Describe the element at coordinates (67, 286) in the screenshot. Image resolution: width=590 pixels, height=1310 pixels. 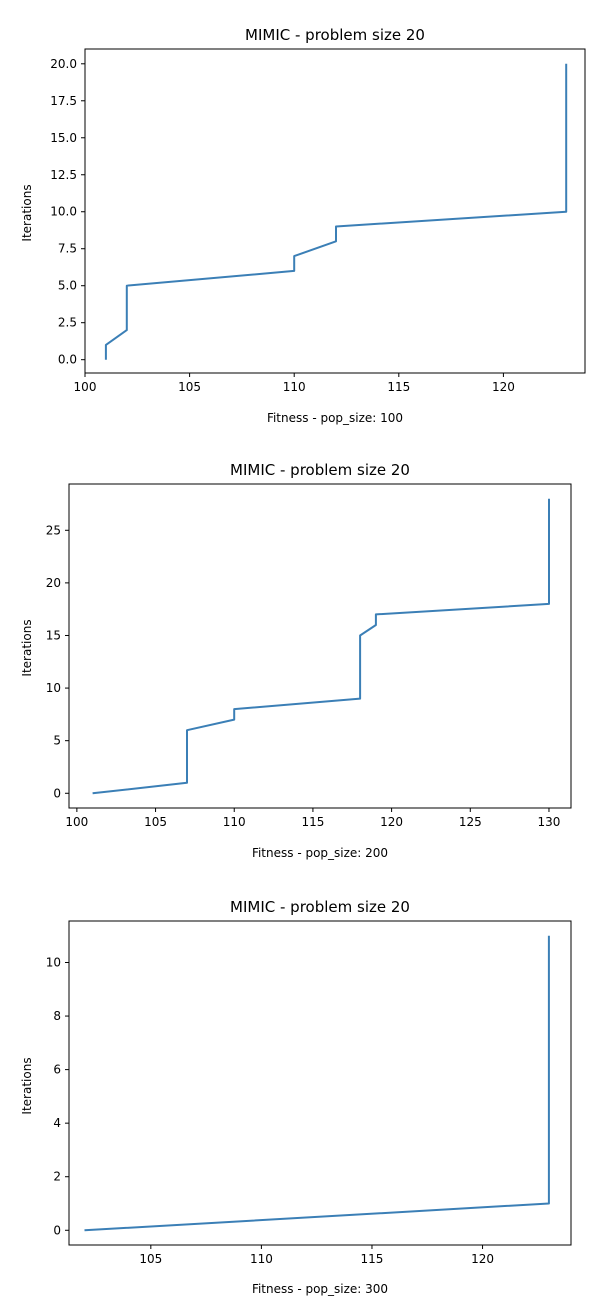
I see `y-tick-label: 5.0` at that location.